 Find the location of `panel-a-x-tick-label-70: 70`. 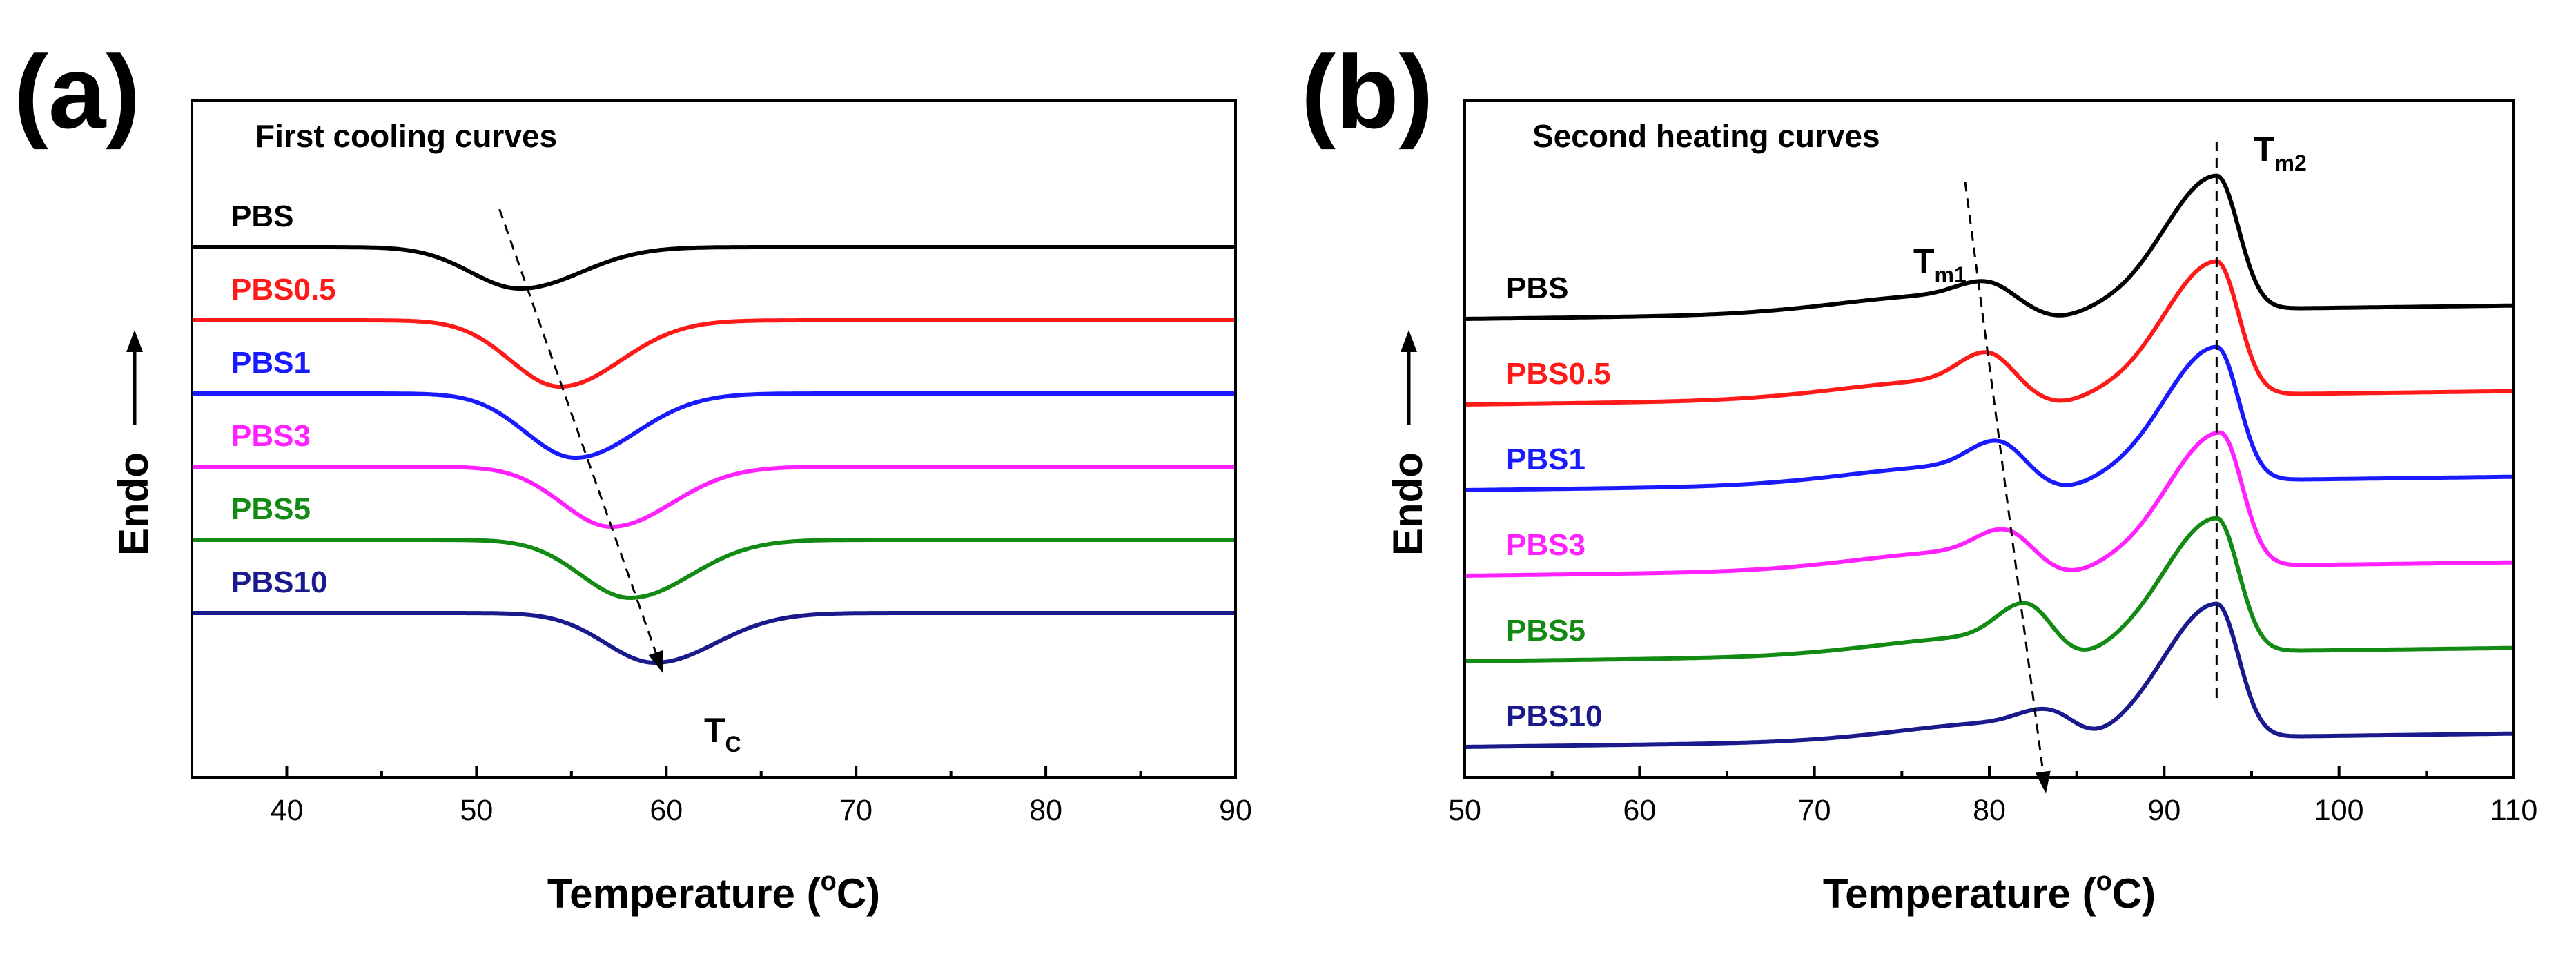

panel-a-x-tick-label-70: 70 is located at coordinates (855, 810).